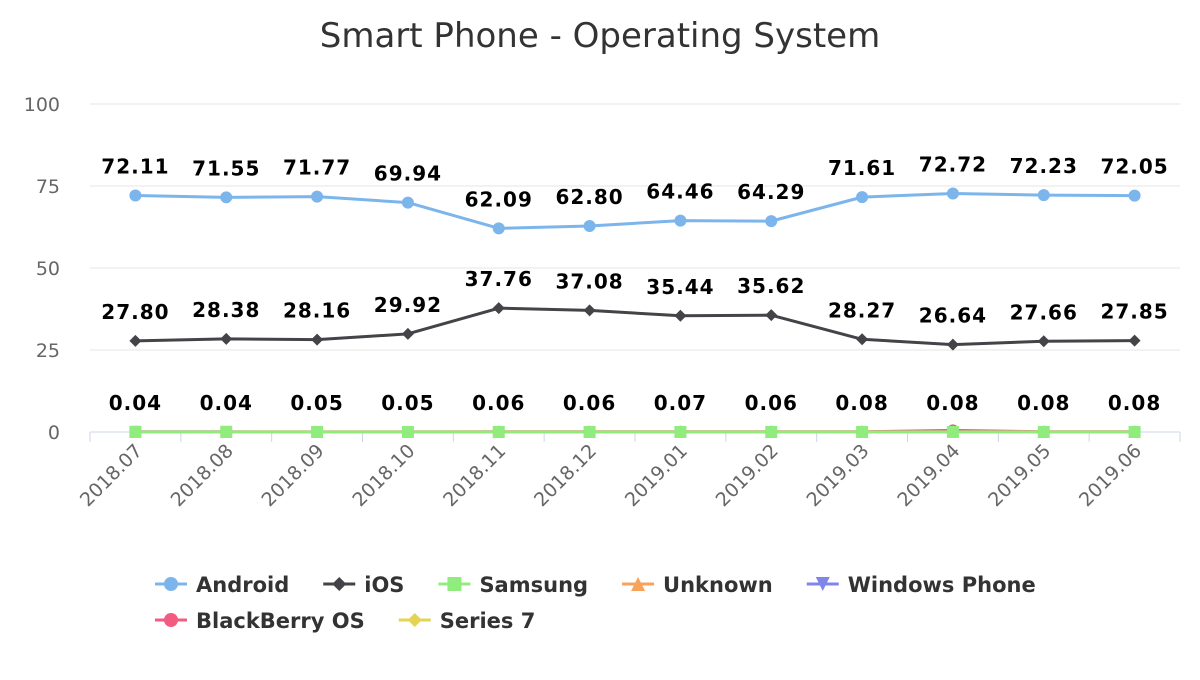  What do you see at coordinates (384, 585) in the screenshot?
I see `legend-label-ios: iOS` at bounding box center [384, 585].